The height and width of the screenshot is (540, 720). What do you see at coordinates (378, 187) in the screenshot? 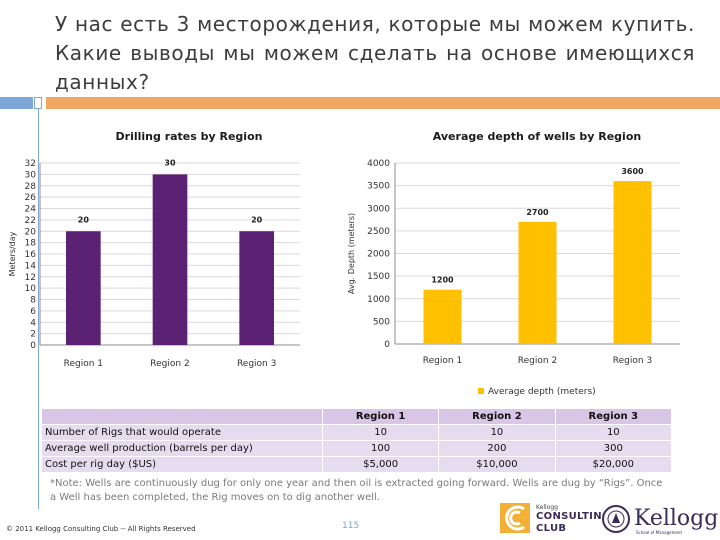
I see `y-tick-label: 3500` at bounding box center [378, 187].